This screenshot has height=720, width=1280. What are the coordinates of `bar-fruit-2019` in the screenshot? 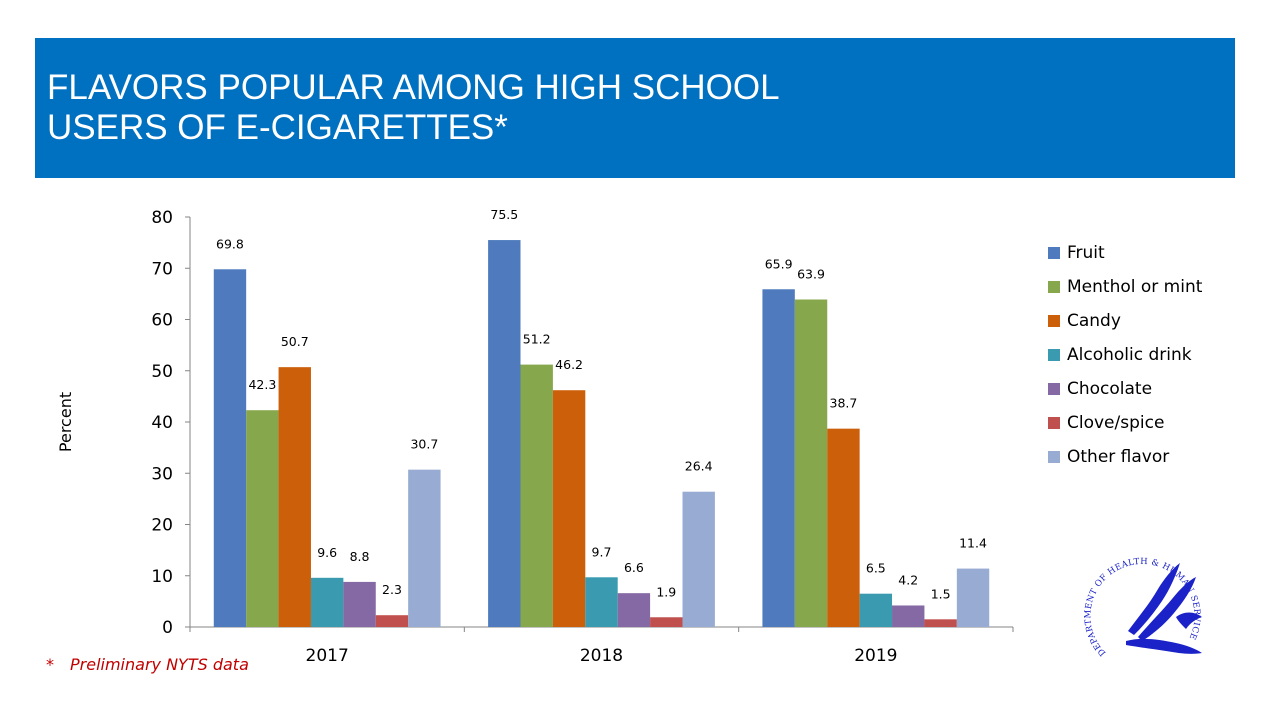 It's located at (778, 458).